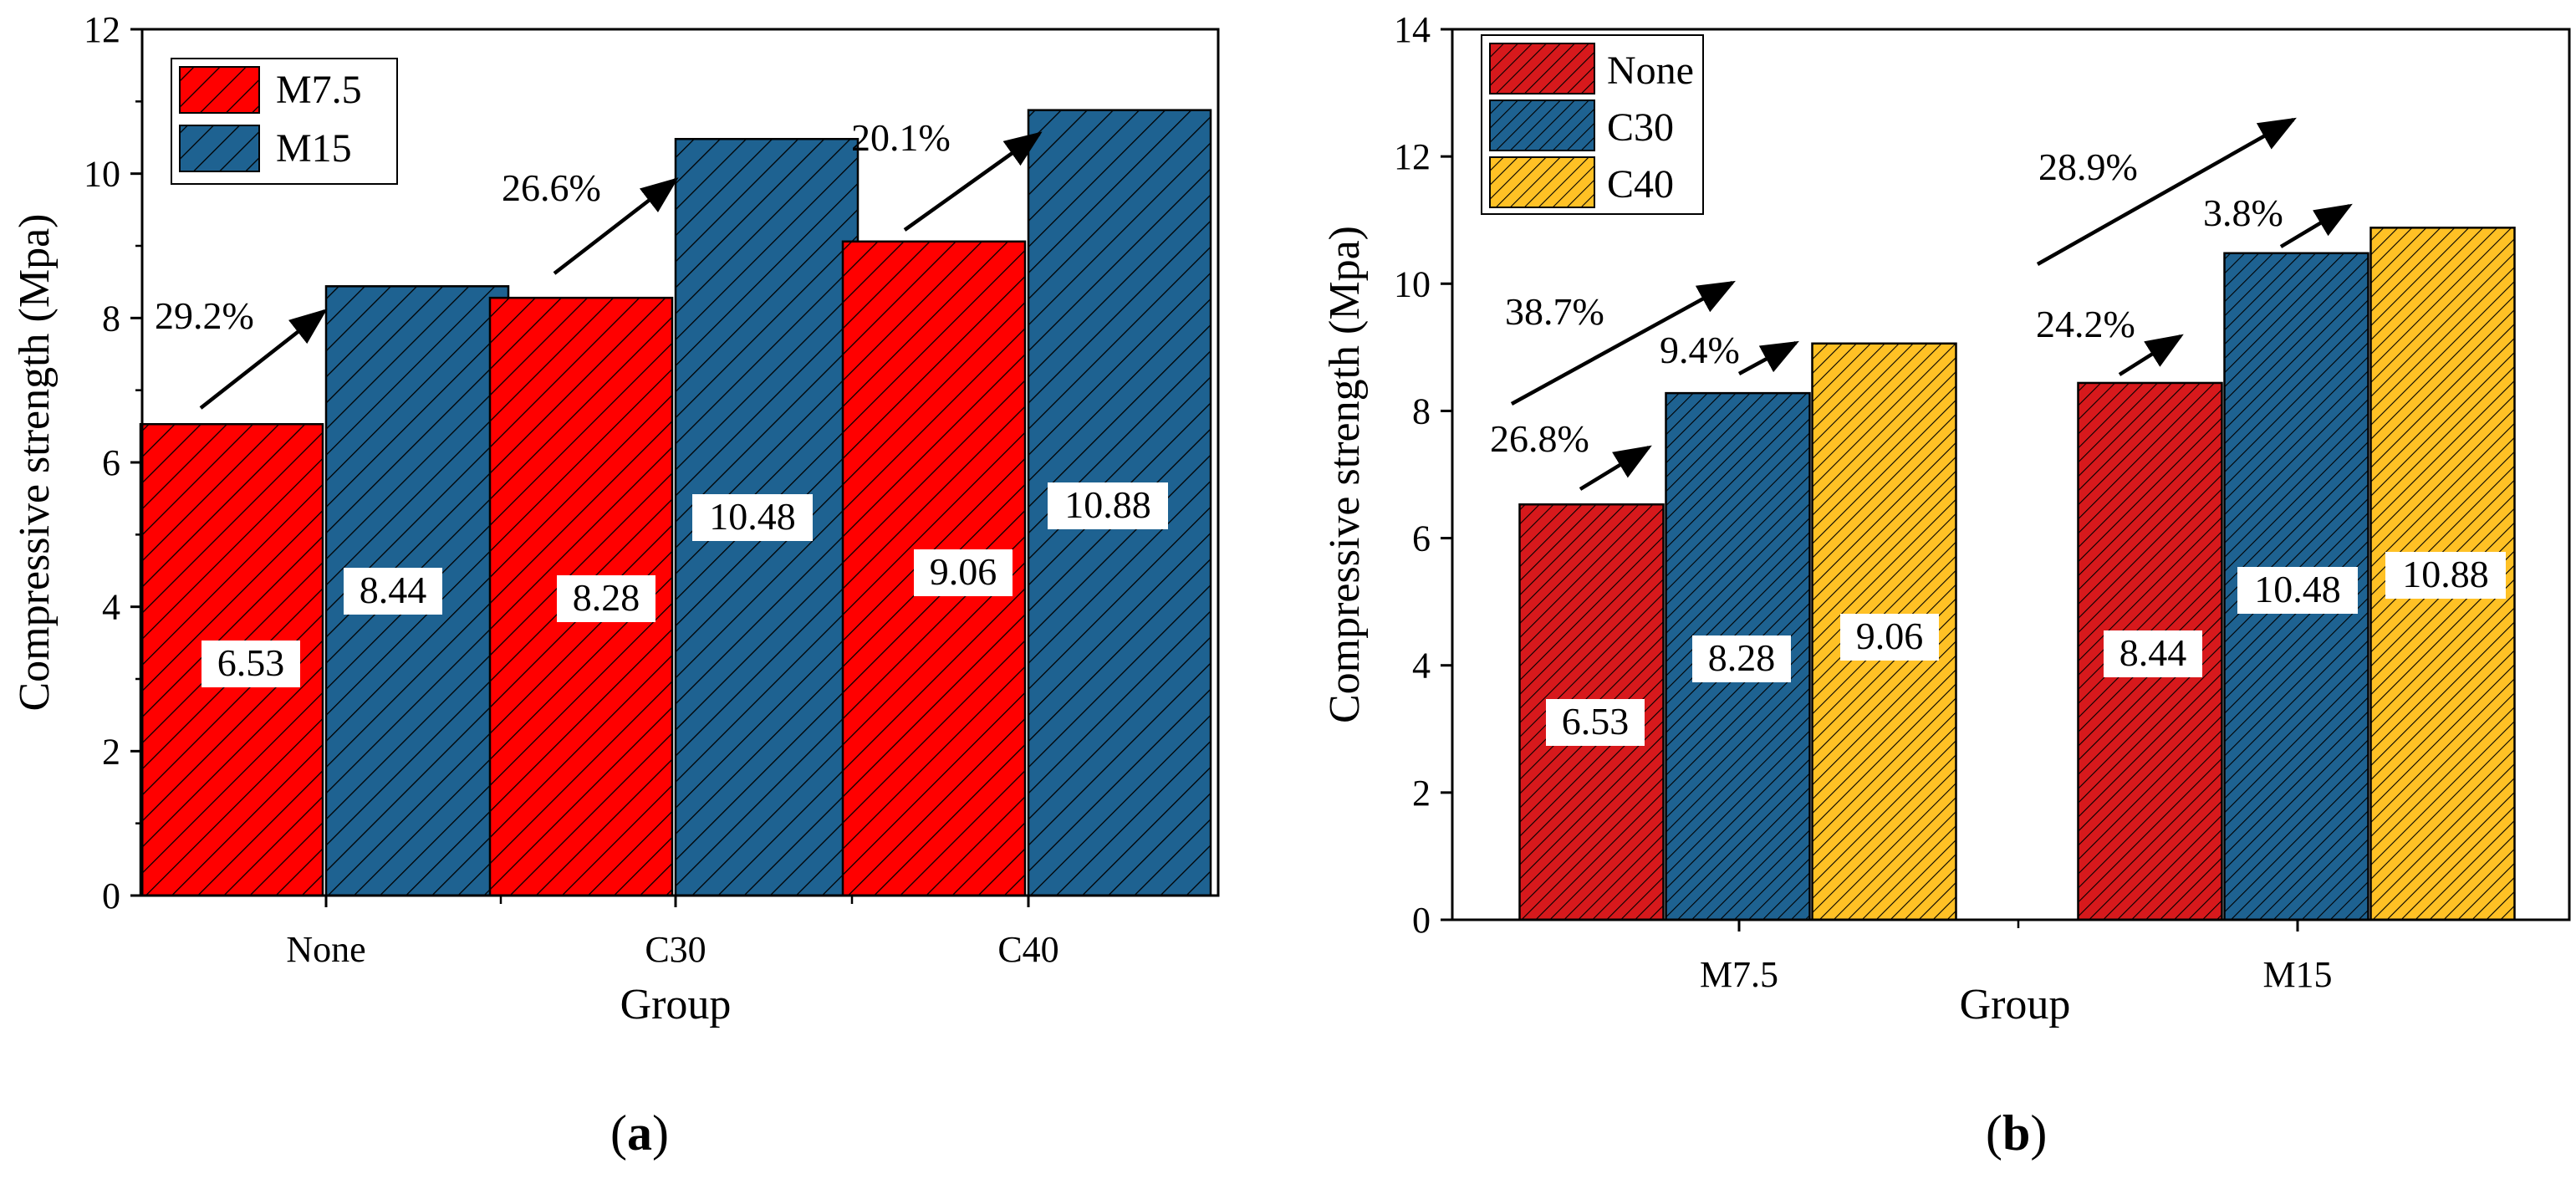 The width and height of the screenshot is (2576, 1179). Describe the element at coordinates (204, 315) in the screenshot. I see `growth-label: 29.2%` at that location.